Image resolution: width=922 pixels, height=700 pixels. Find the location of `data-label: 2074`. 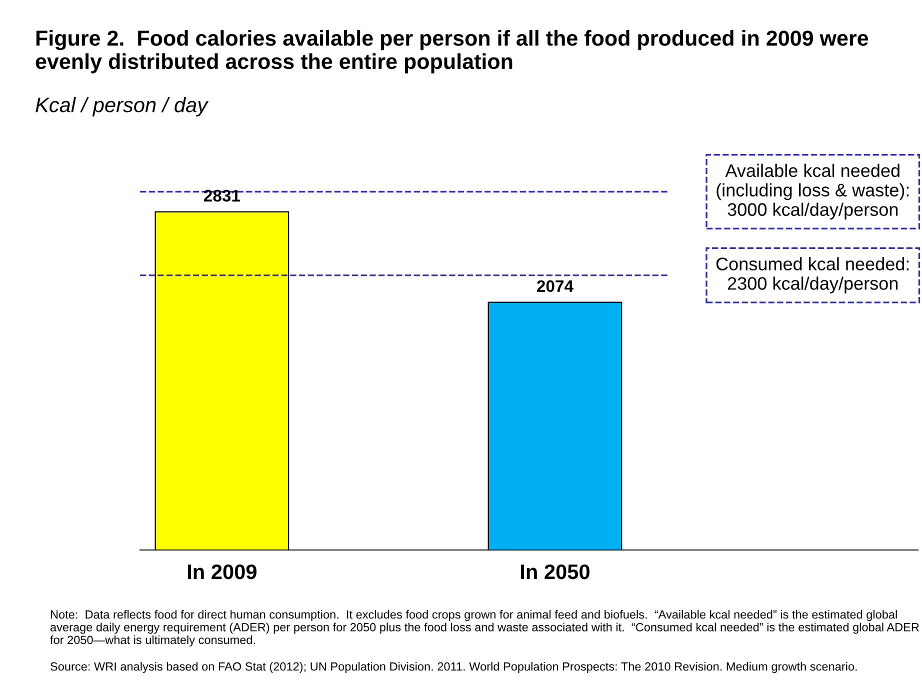

data-label: 2074 is located at coordinates (555, 286).